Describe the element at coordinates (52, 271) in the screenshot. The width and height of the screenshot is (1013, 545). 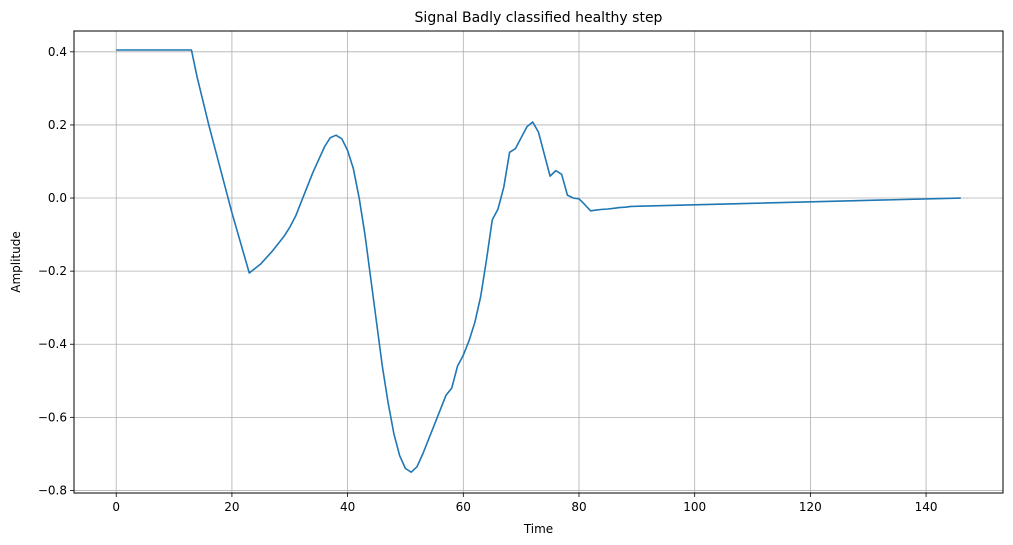
I see `y-tick-label: −0.2` at that location.